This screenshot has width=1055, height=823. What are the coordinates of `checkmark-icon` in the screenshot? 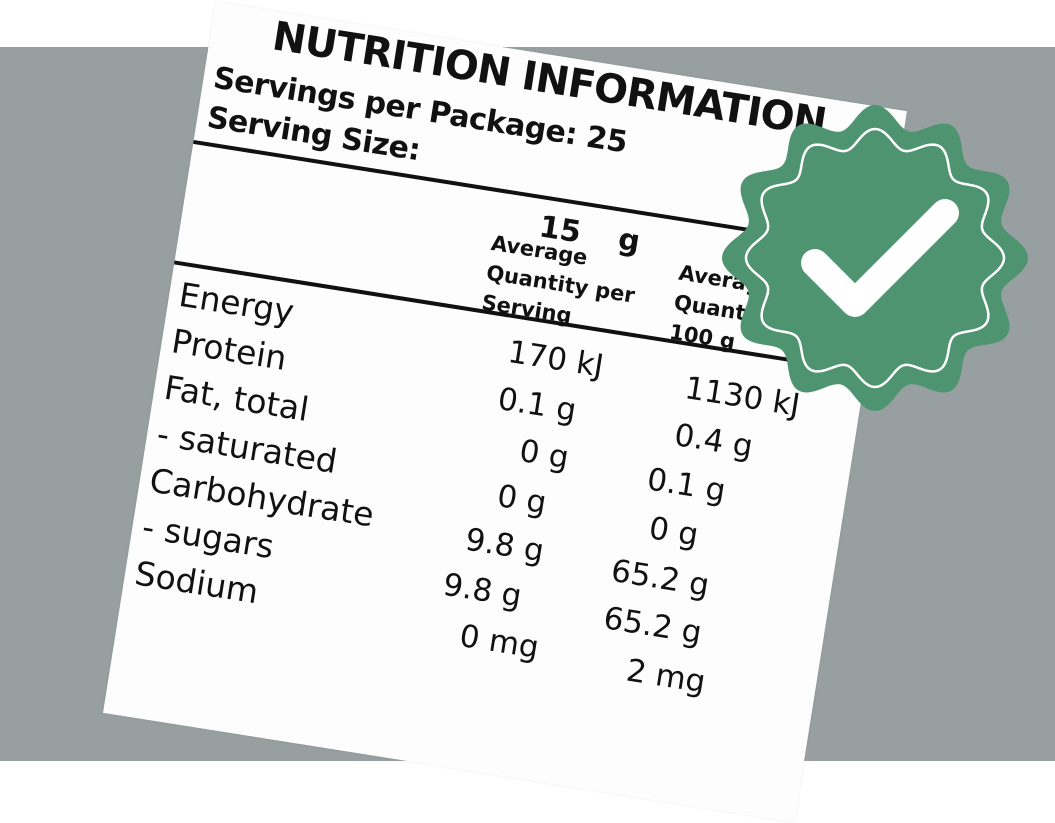 It's located at (880, 258).